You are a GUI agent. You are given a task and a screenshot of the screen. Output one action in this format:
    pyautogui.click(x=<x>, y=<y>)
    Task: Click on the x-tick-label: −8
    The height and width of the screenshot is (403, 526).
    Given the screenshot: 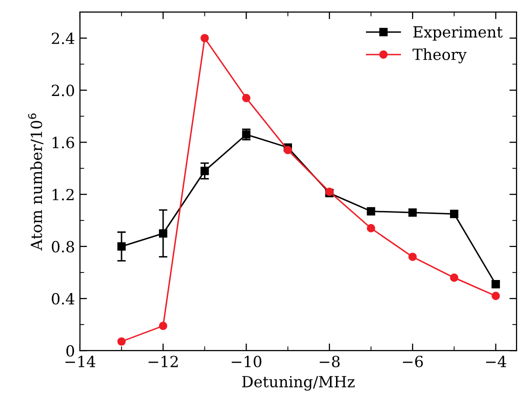 What is the action you would take?
    pyautogui.click(x=330, y=362)
    